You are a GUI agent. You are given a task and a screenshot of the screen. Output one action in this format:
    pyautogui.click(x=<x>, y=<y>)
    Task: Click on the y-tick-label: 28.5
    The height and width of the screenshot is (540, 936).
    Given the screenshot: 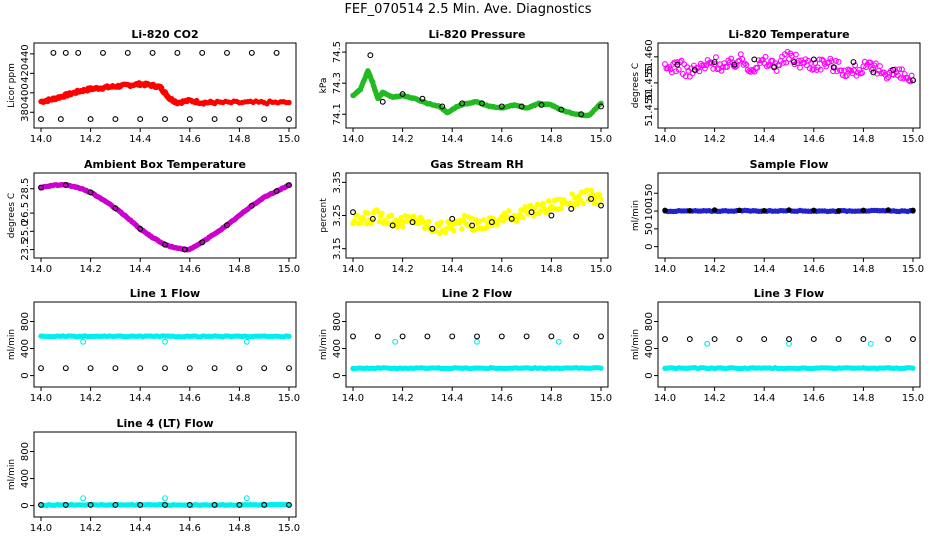 What is the action you would take?
    pyautogui.click(x=25, y=189)
    